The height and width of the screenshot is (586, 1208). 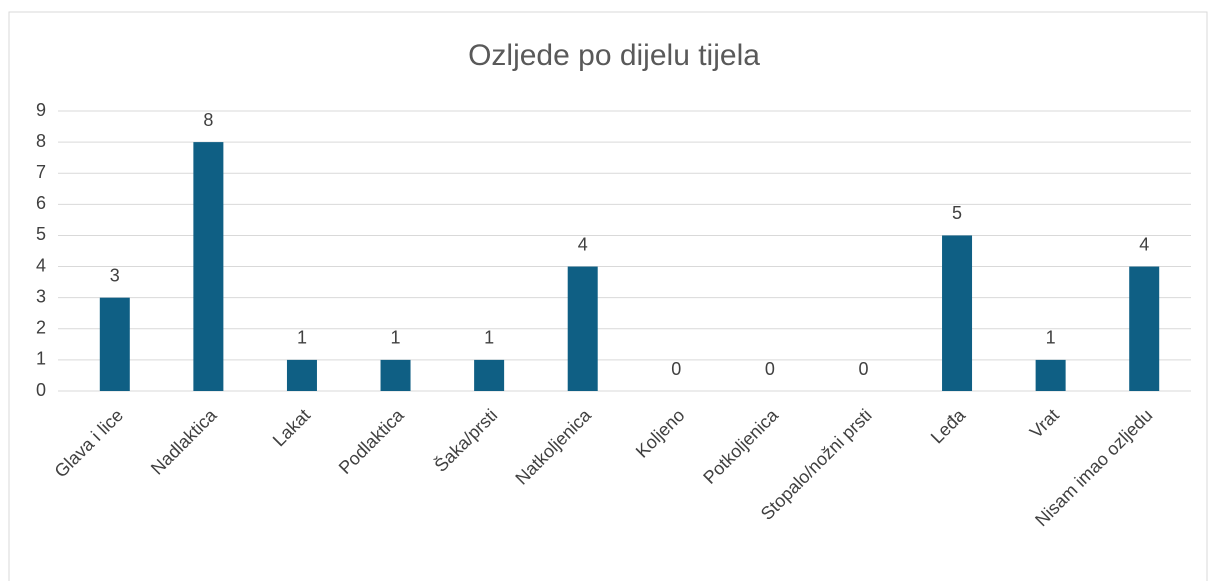 What do you see at coordinates (41, 265) in the screenshot?
I see `y-tick-label: 4` at bounding box center [41, 265].